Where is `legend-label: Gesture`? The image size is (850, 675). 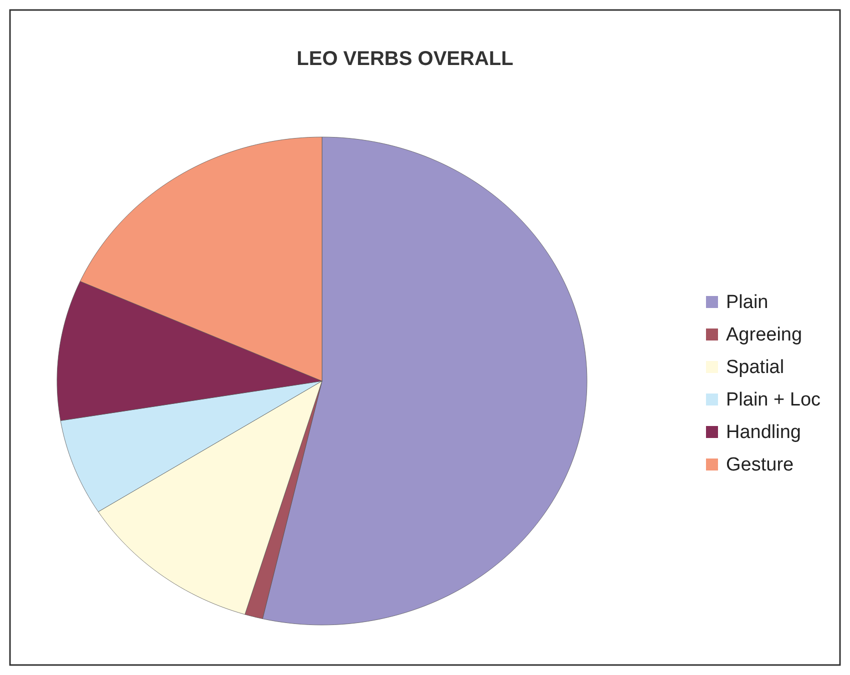 legend-label: Gesture is located at coordinates (760, 465).